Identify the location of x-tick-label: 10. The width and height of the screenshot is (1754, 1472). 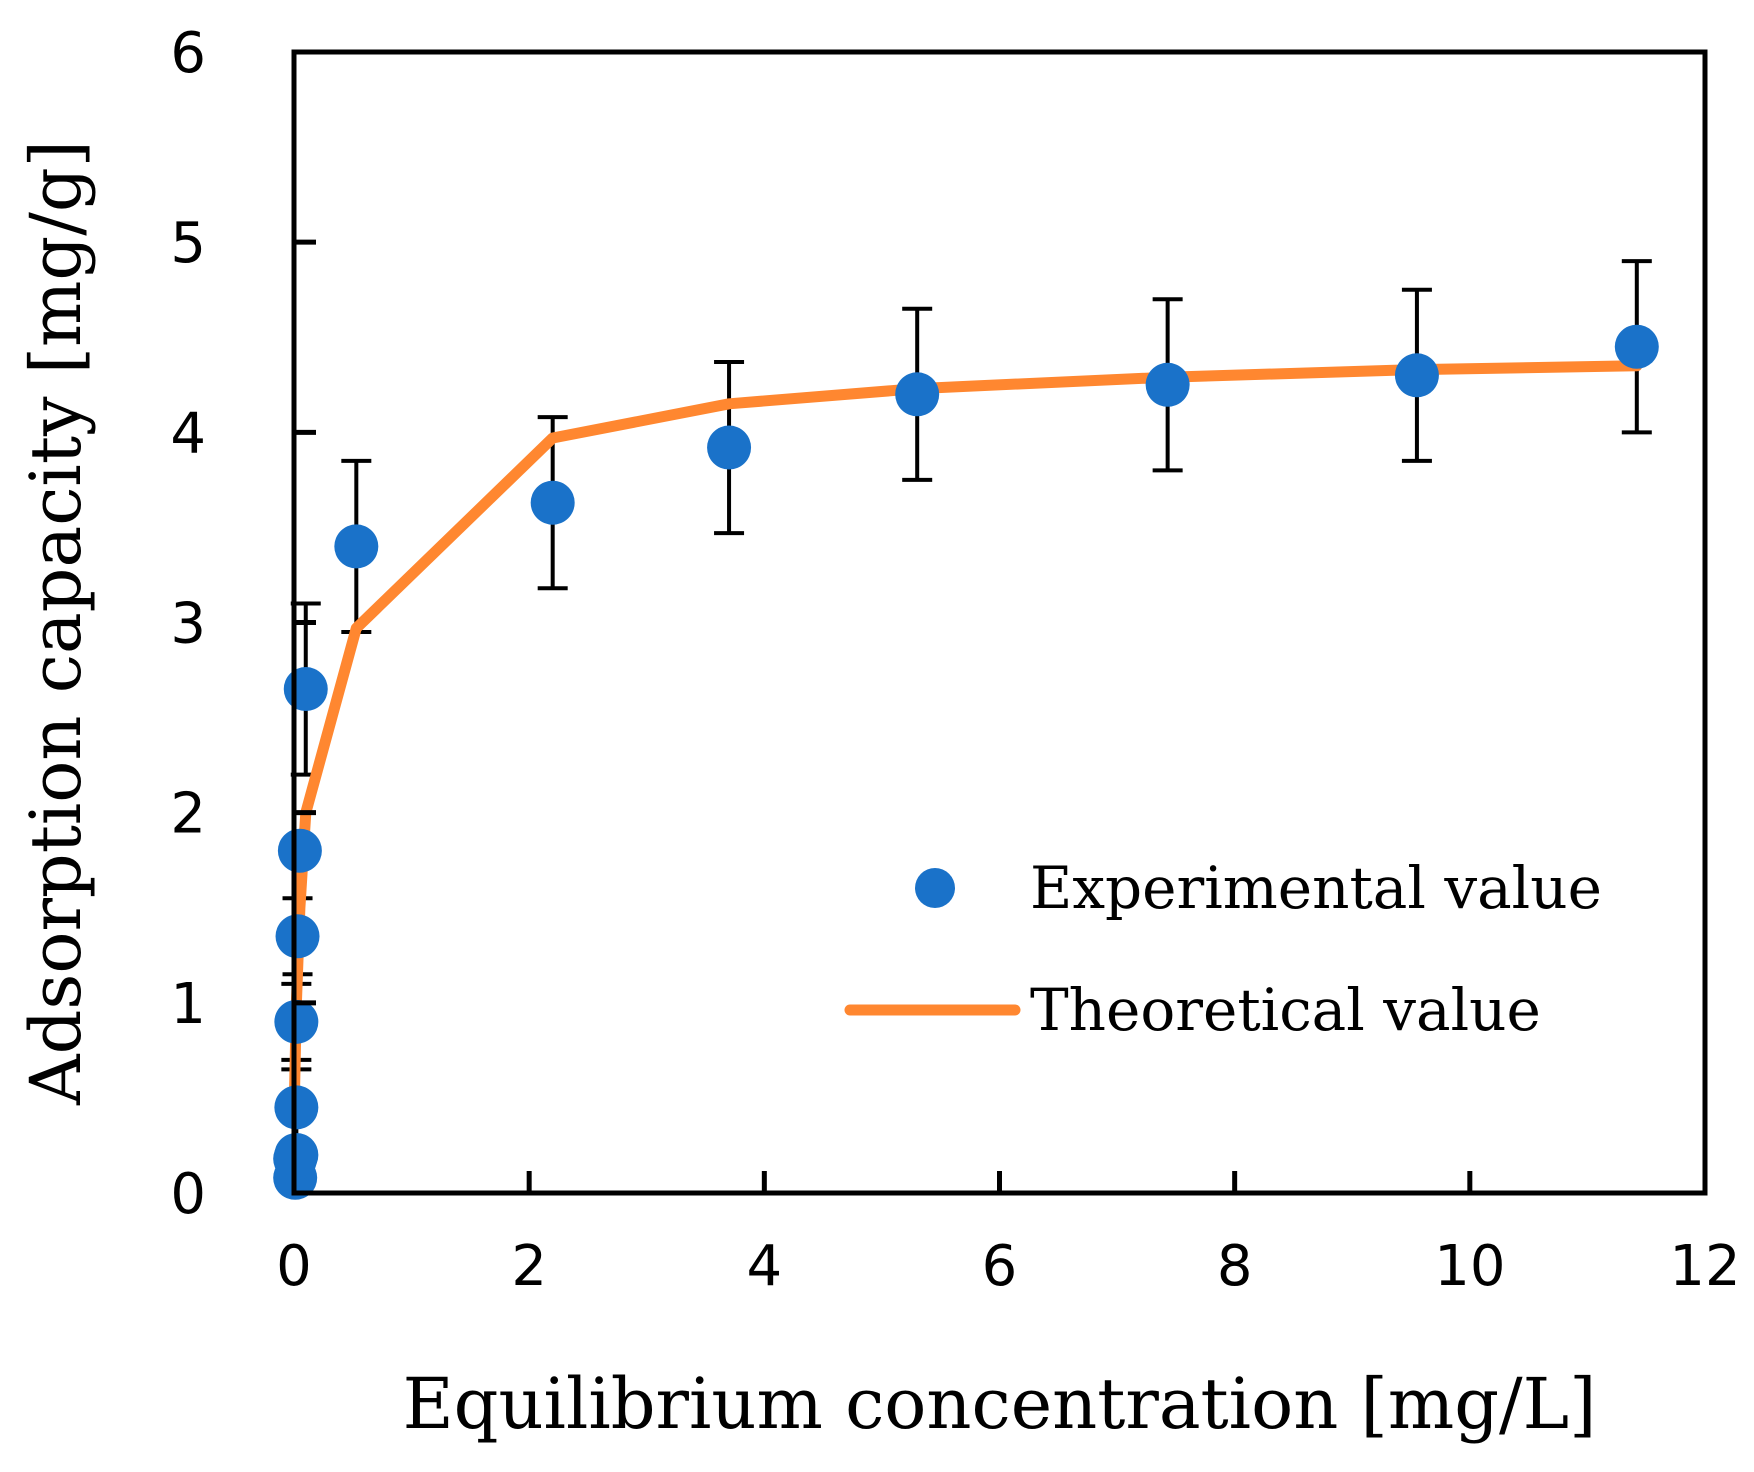
(1469, 1266).